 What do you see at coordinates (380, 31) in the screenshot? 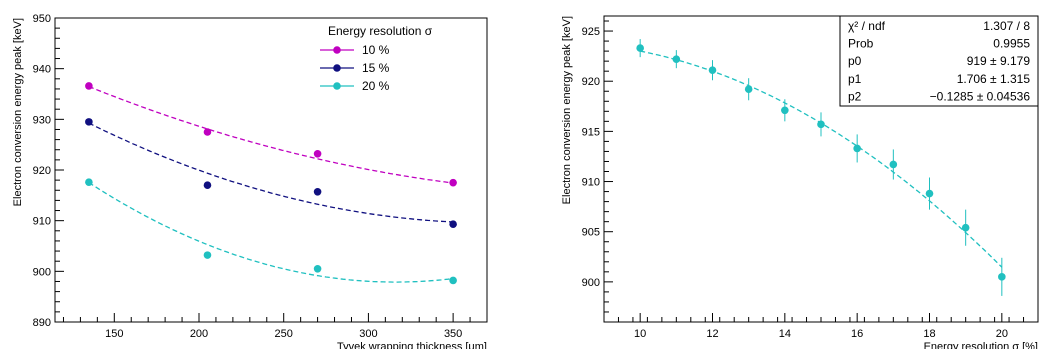
I see `legend-title: Energy resolution σ` at bounding box center [380, 31].